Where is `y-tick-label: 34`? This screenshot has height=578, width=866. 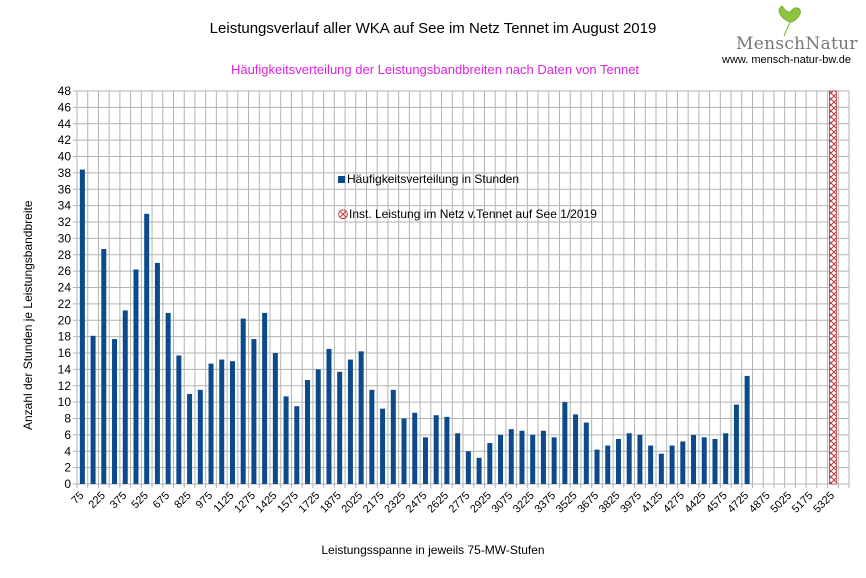 y-tick-label: 34 is located at coordinates (65, 206).